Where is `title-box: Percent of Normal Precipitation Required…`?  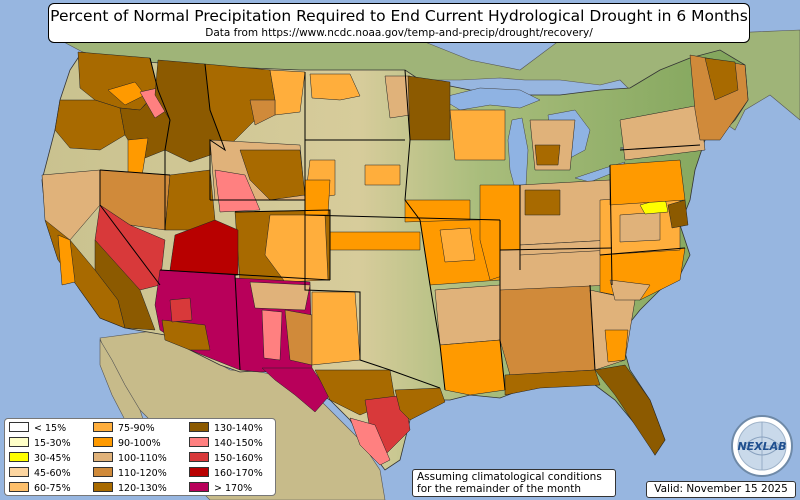
title-box: Percent of Normal Precipitation Required… is located at coordinates (399, 23).